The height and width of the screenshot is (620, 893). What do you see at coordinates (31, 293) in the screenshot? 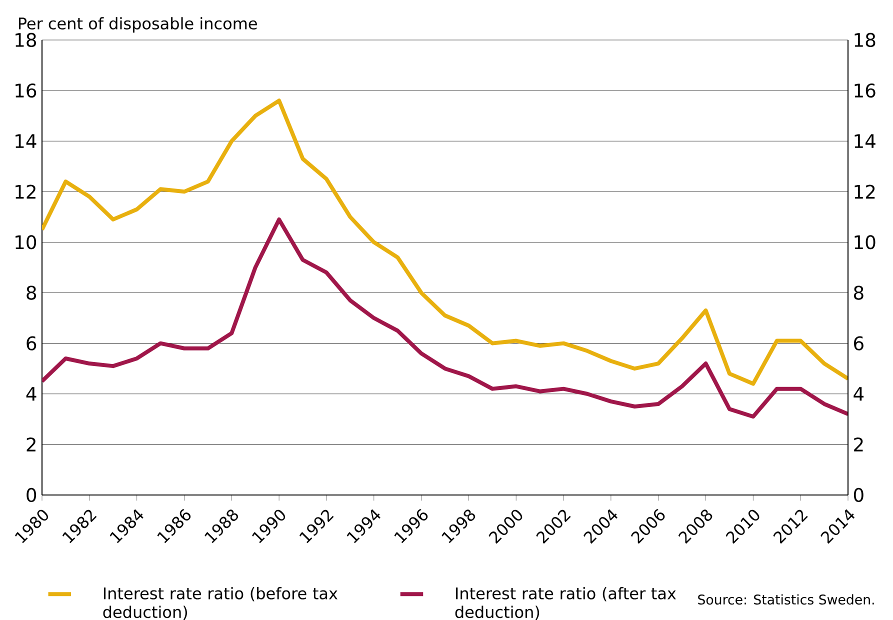
I see `y-tick-label: 8` at bounding box center [31, 293].